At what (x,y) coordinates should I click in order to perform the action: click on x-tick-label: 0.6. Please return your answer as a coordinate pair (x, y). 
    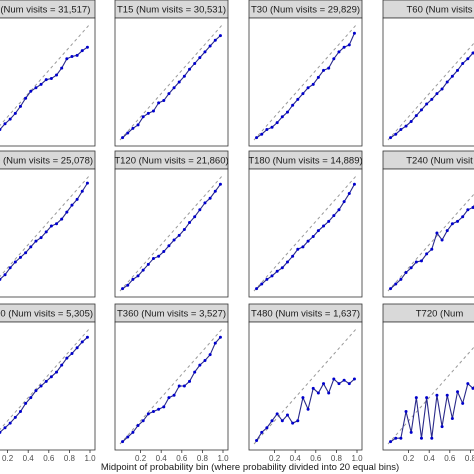
    Looking at the image, I should click on (316, 458).